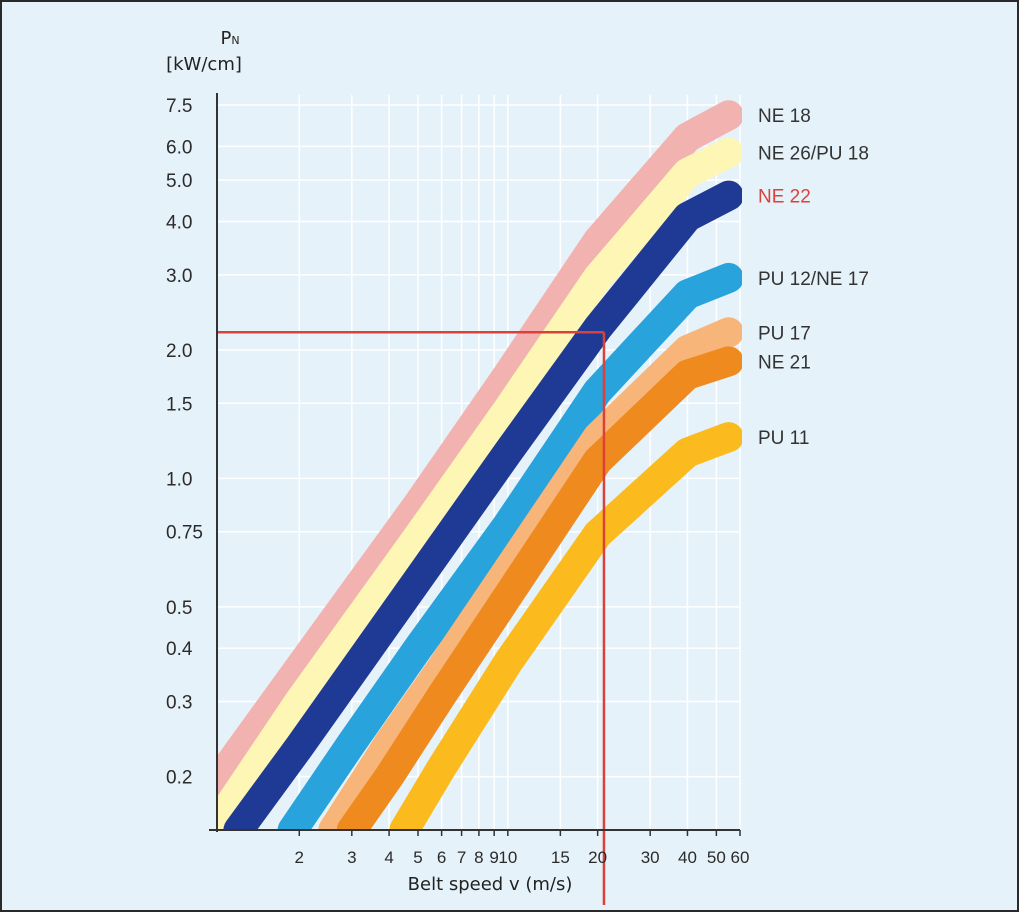 The image size is (1019, 914). Describe the element at coordinates (650, 857) in the screenshot. I see `x-tick-label: 30` at that location.